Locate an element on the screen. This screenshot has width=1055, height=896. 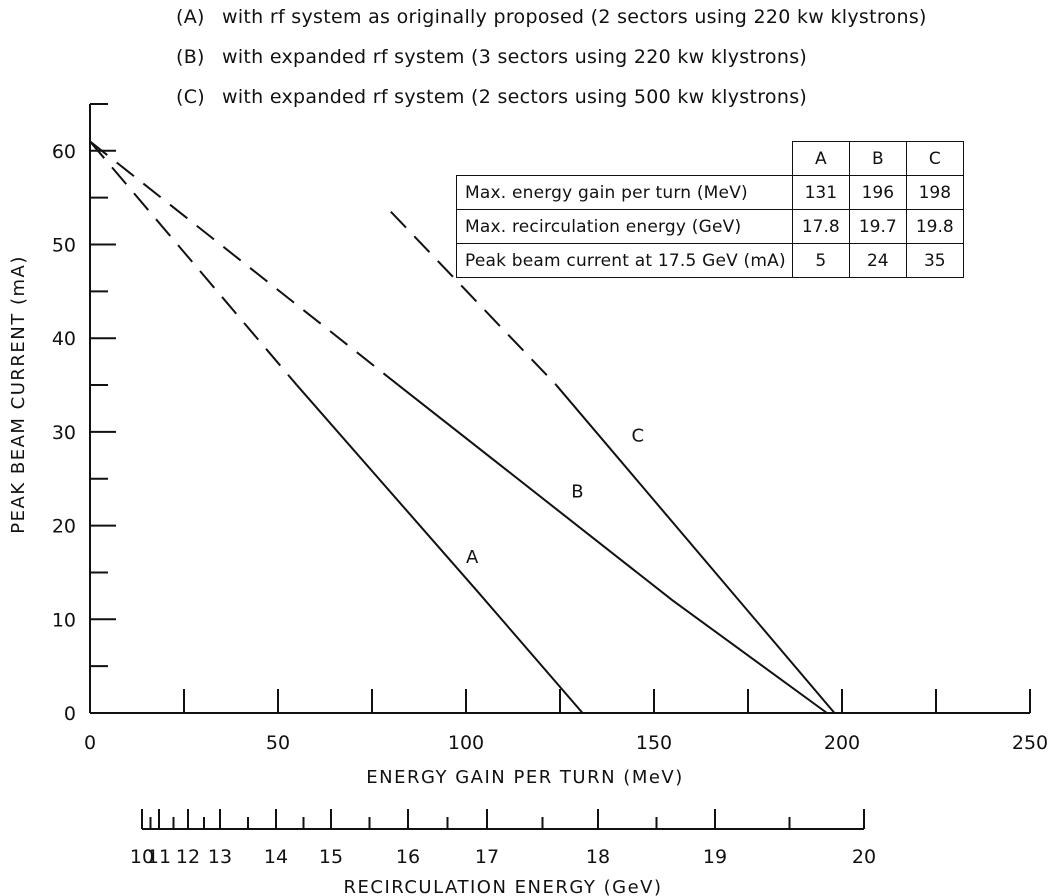
secondary-tick-label: 16 is located at coordinates (408, 857).